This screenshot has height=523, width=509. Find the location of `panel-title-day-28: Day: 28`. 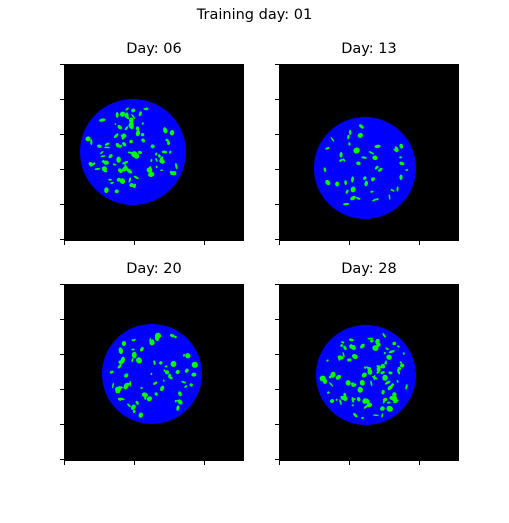

panel-title-day-28: Day: 28 is located at coordinates (369, 269).